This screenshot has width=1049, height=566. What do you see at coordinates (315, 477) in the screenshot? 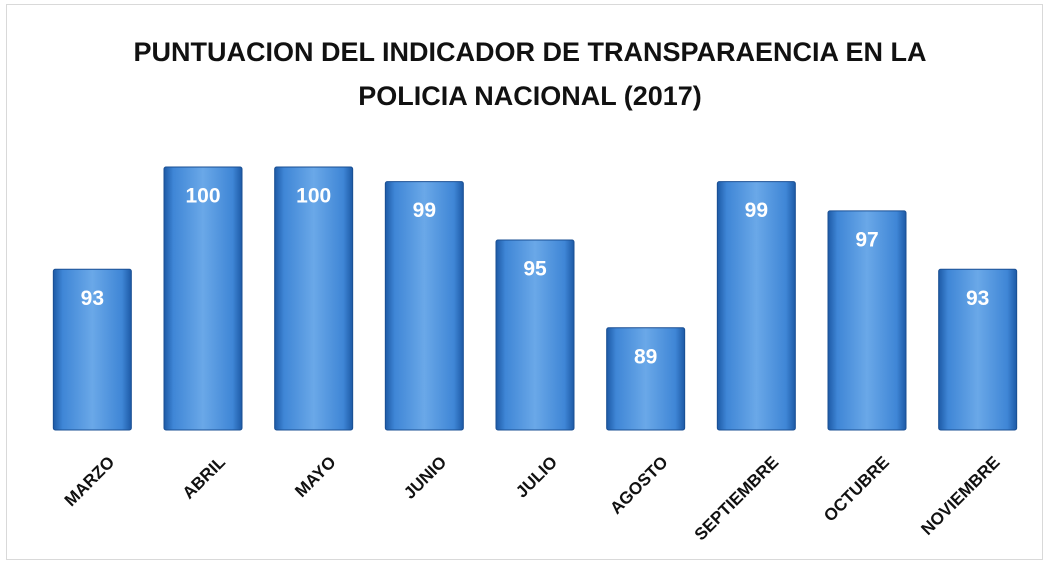
I see `x-tick-label: MAYO` at bounding box center [315, 477].